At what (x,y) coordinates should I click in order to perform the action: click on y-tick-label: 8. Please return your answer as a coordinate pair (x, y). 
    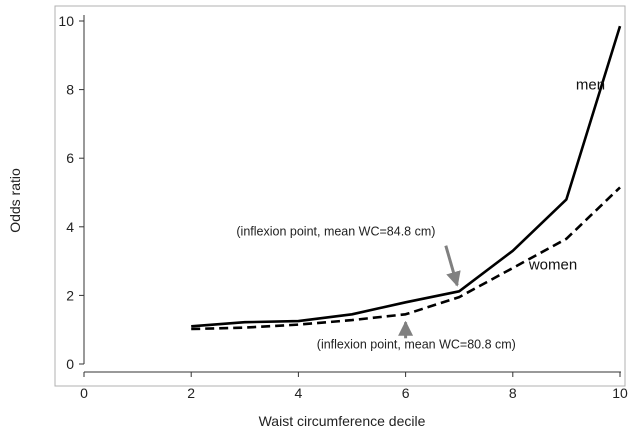
    Looking at the image, I should click on (70, 90).